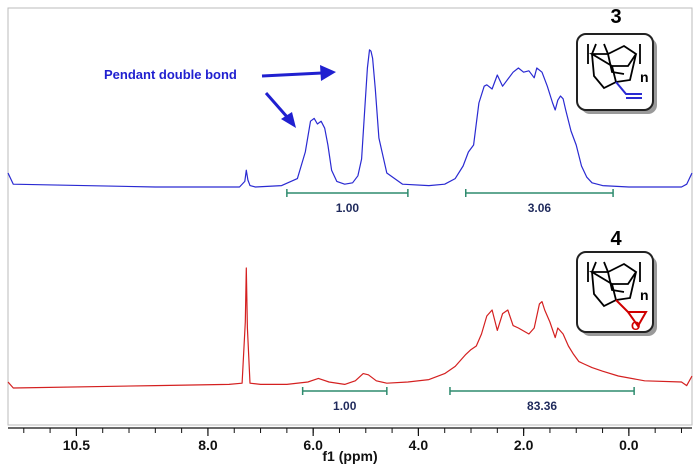  Describe the element at coordinates (524, 445) in the screenshot. I see `x-tick-label: 2.0` at that location.